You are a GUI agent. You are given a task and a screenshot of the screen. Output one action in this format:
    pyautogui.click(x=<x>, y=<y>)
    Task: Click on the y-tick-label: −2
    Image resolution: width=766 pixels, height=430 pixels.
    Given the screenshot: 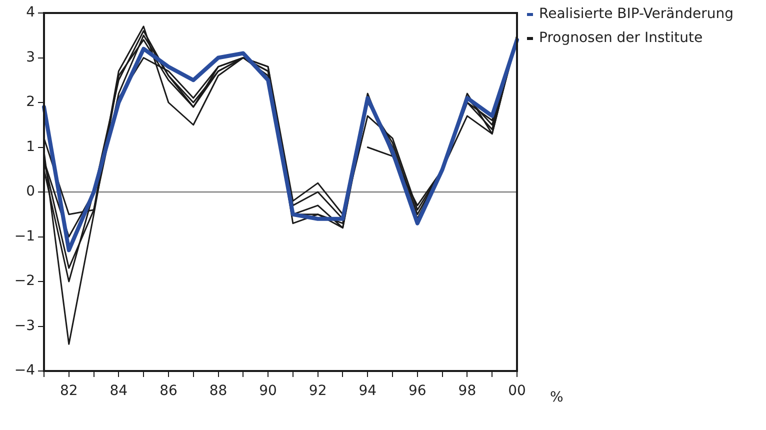 What is the action you would take?
    pyautogui.click(x=24, y=281)
    